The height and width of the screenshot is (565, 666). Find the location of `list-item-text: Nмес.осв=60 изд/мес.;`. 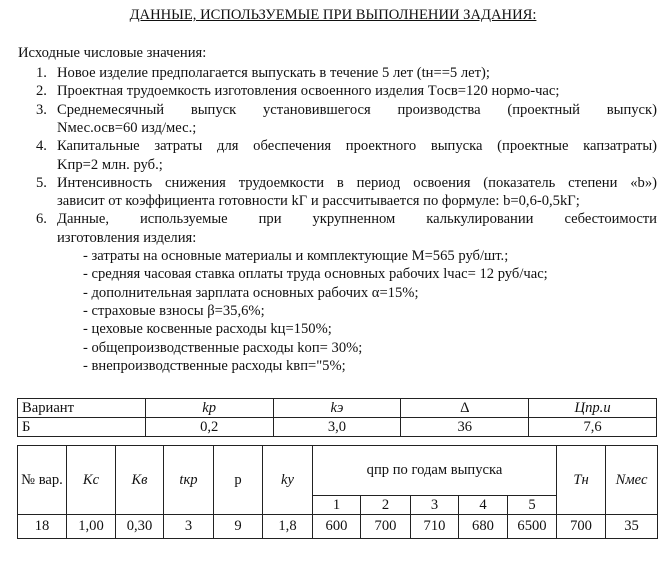

list-item-text: Nмес.осв=60 изд/мес.; is located at coordinates (127, 127).